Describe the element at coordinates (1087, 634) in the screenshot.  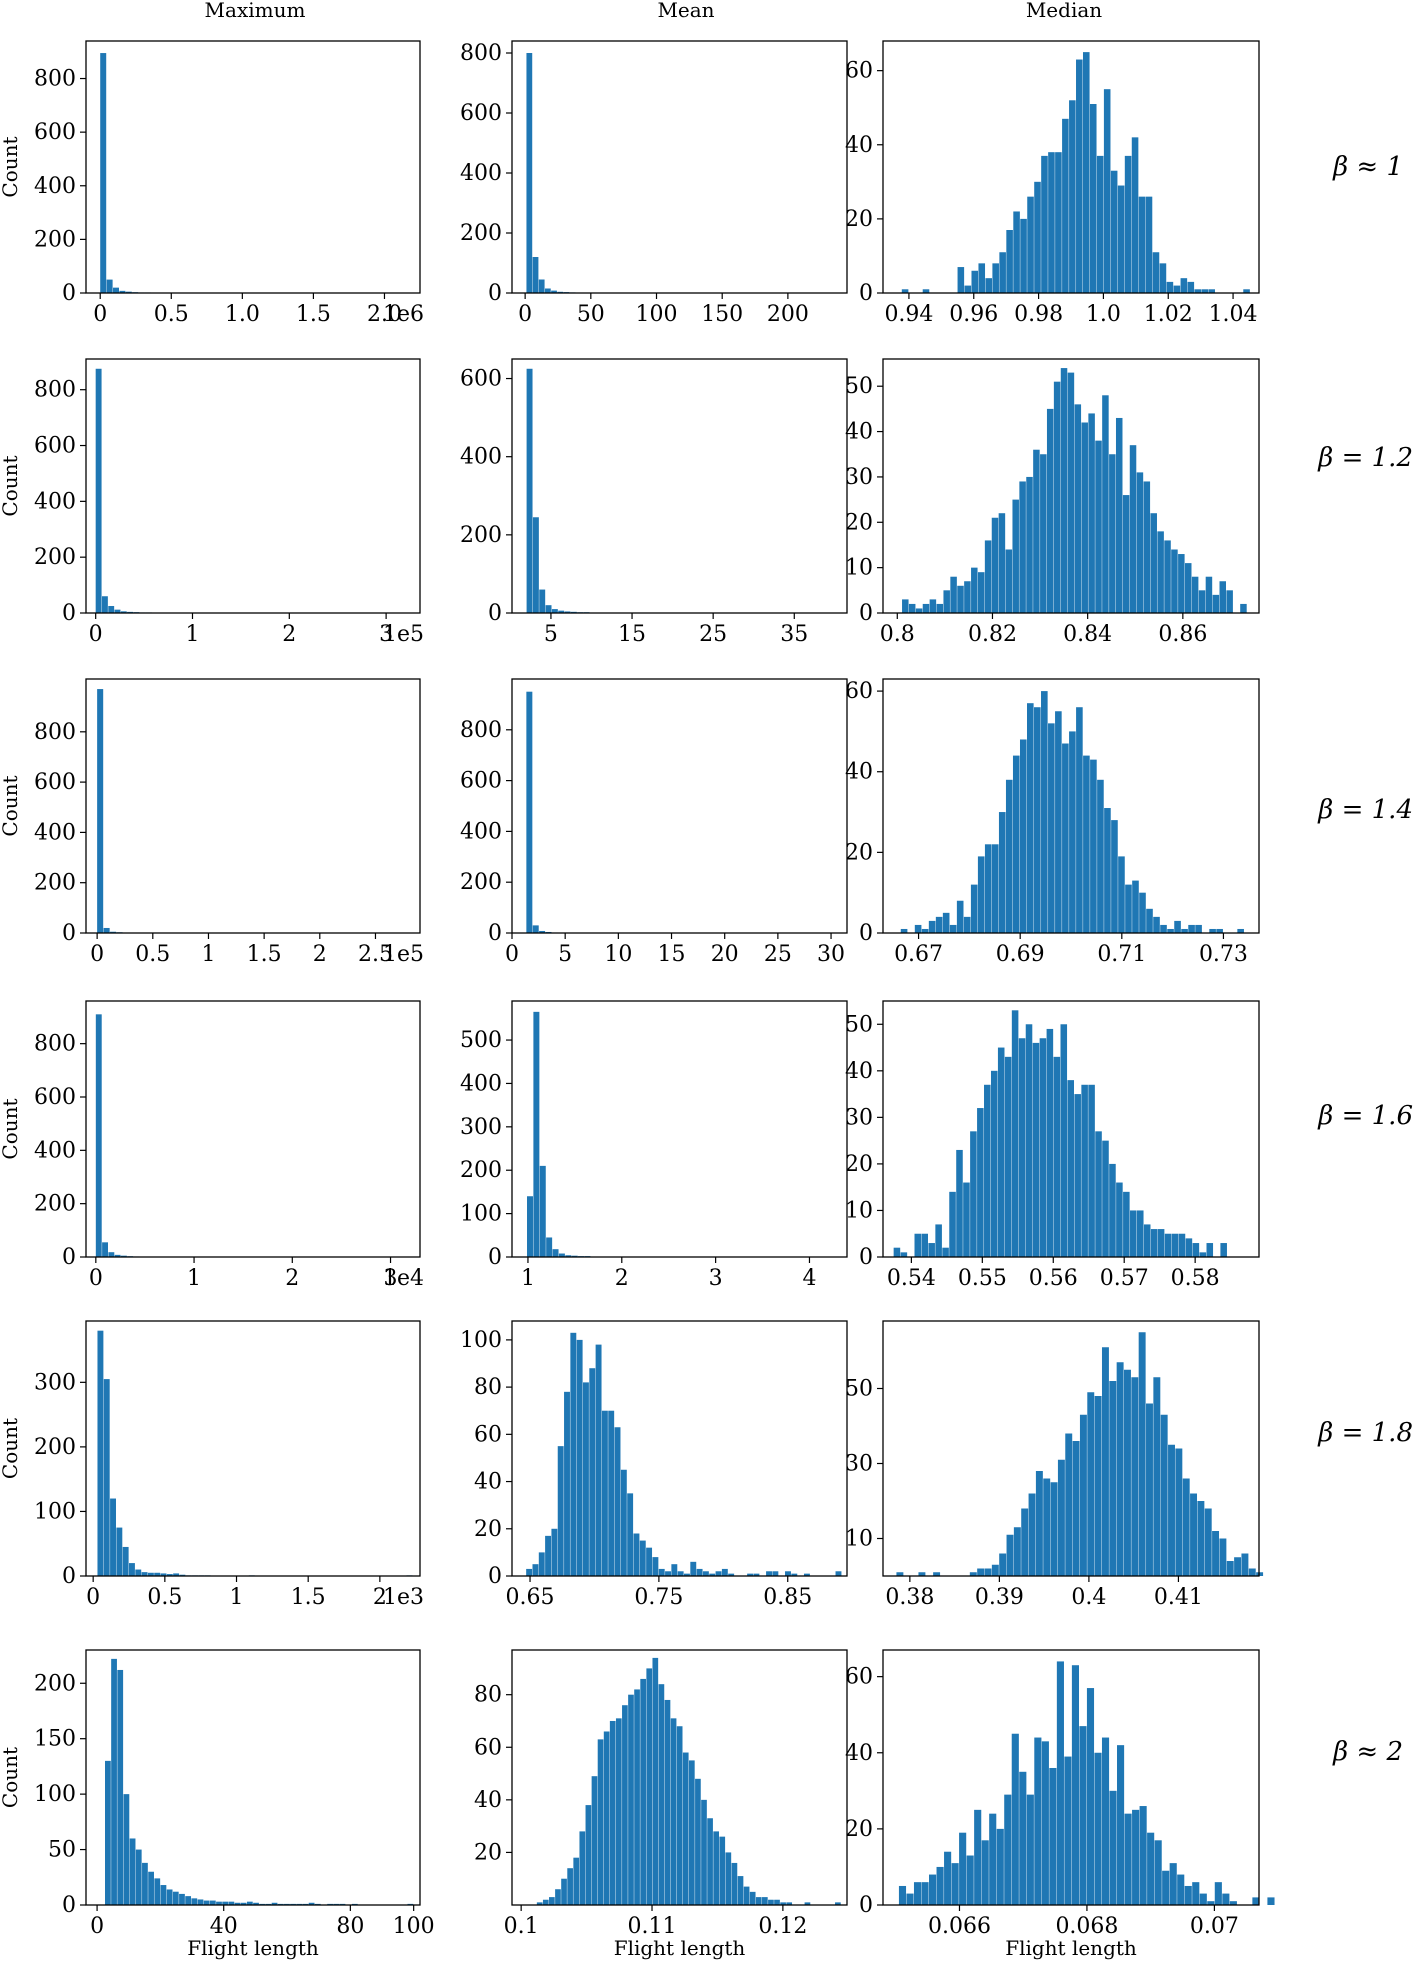
I see `x-tick-label: 0.84` at that location.